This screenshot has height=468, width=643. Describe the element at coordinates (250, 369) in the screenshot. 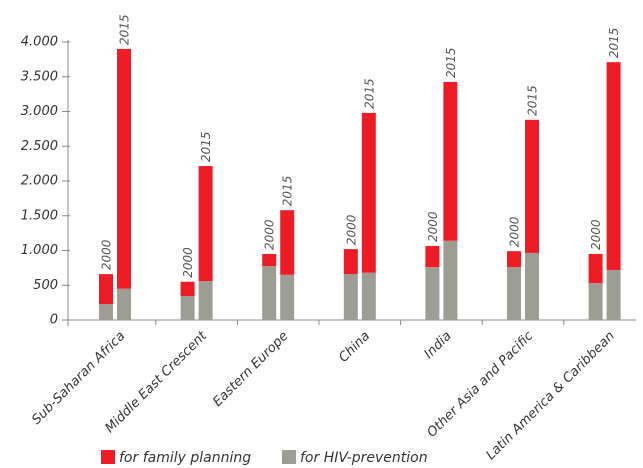

I see `x-tick-label: Eastern Europe` at that location.